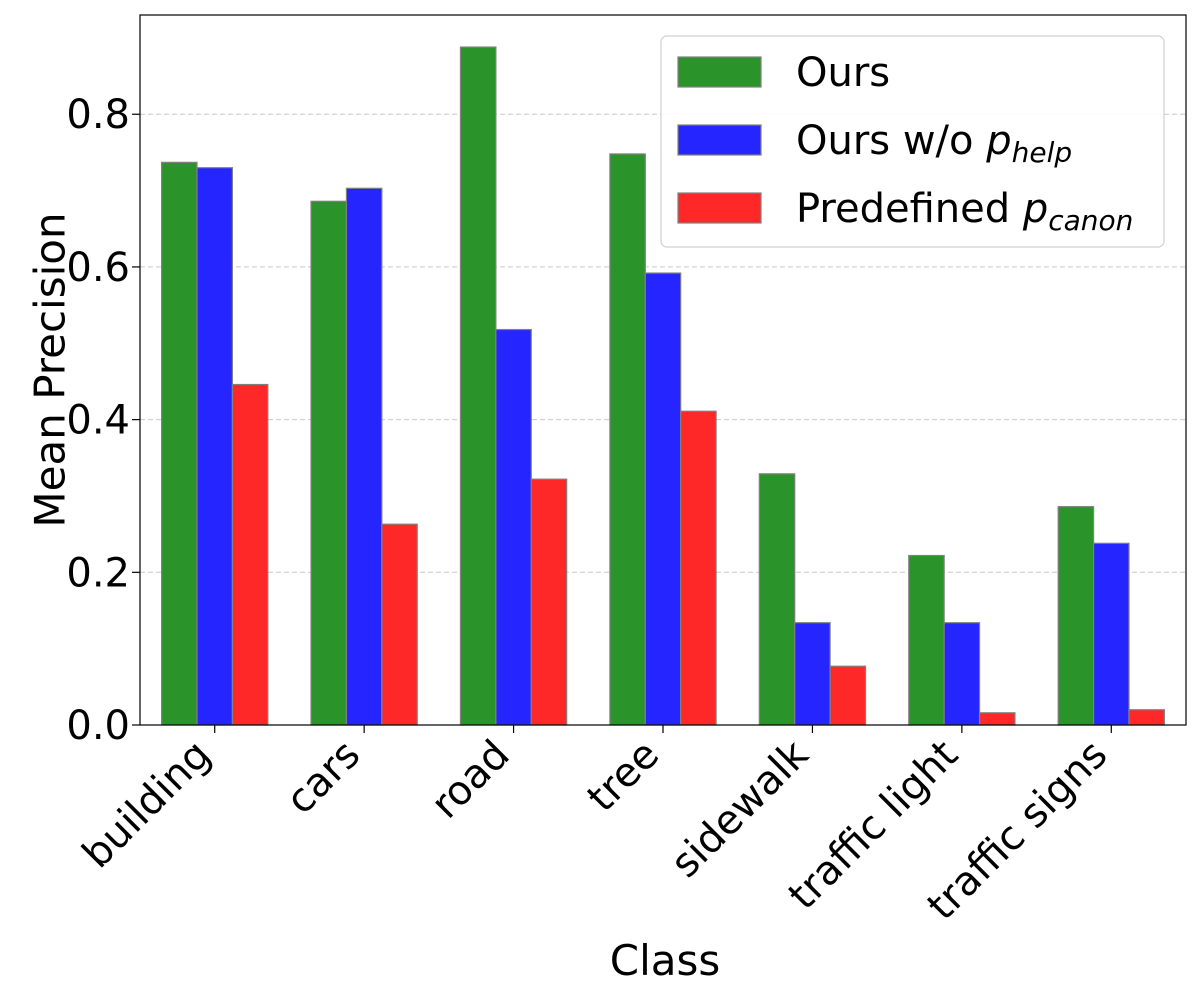 Image resolution: width=1200 pixels, height=1000 pixels. I want to click on bar-ours-w-o-p-help-road, so click(513, 527).